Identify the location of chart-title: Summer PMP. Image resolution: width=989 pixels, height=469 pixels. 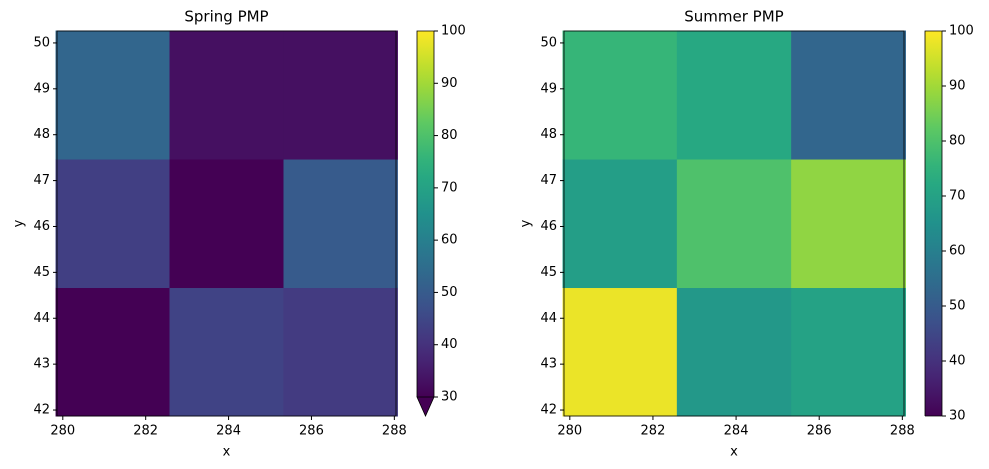
(733, 17).